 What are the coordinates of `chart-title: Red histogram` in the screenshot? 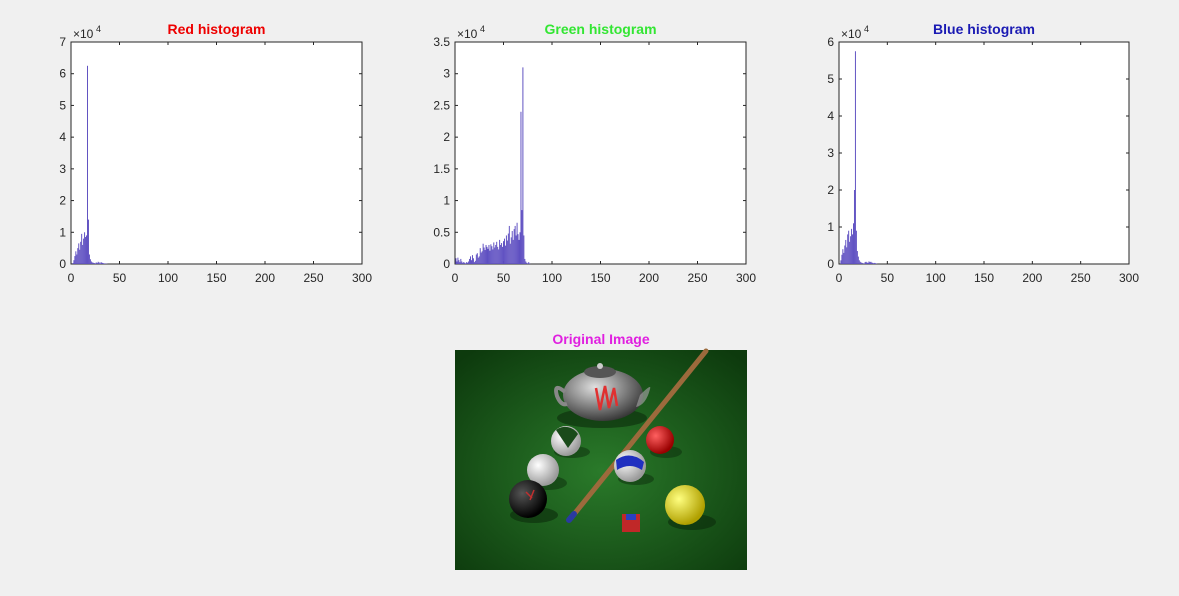 It's located at (216, 29).